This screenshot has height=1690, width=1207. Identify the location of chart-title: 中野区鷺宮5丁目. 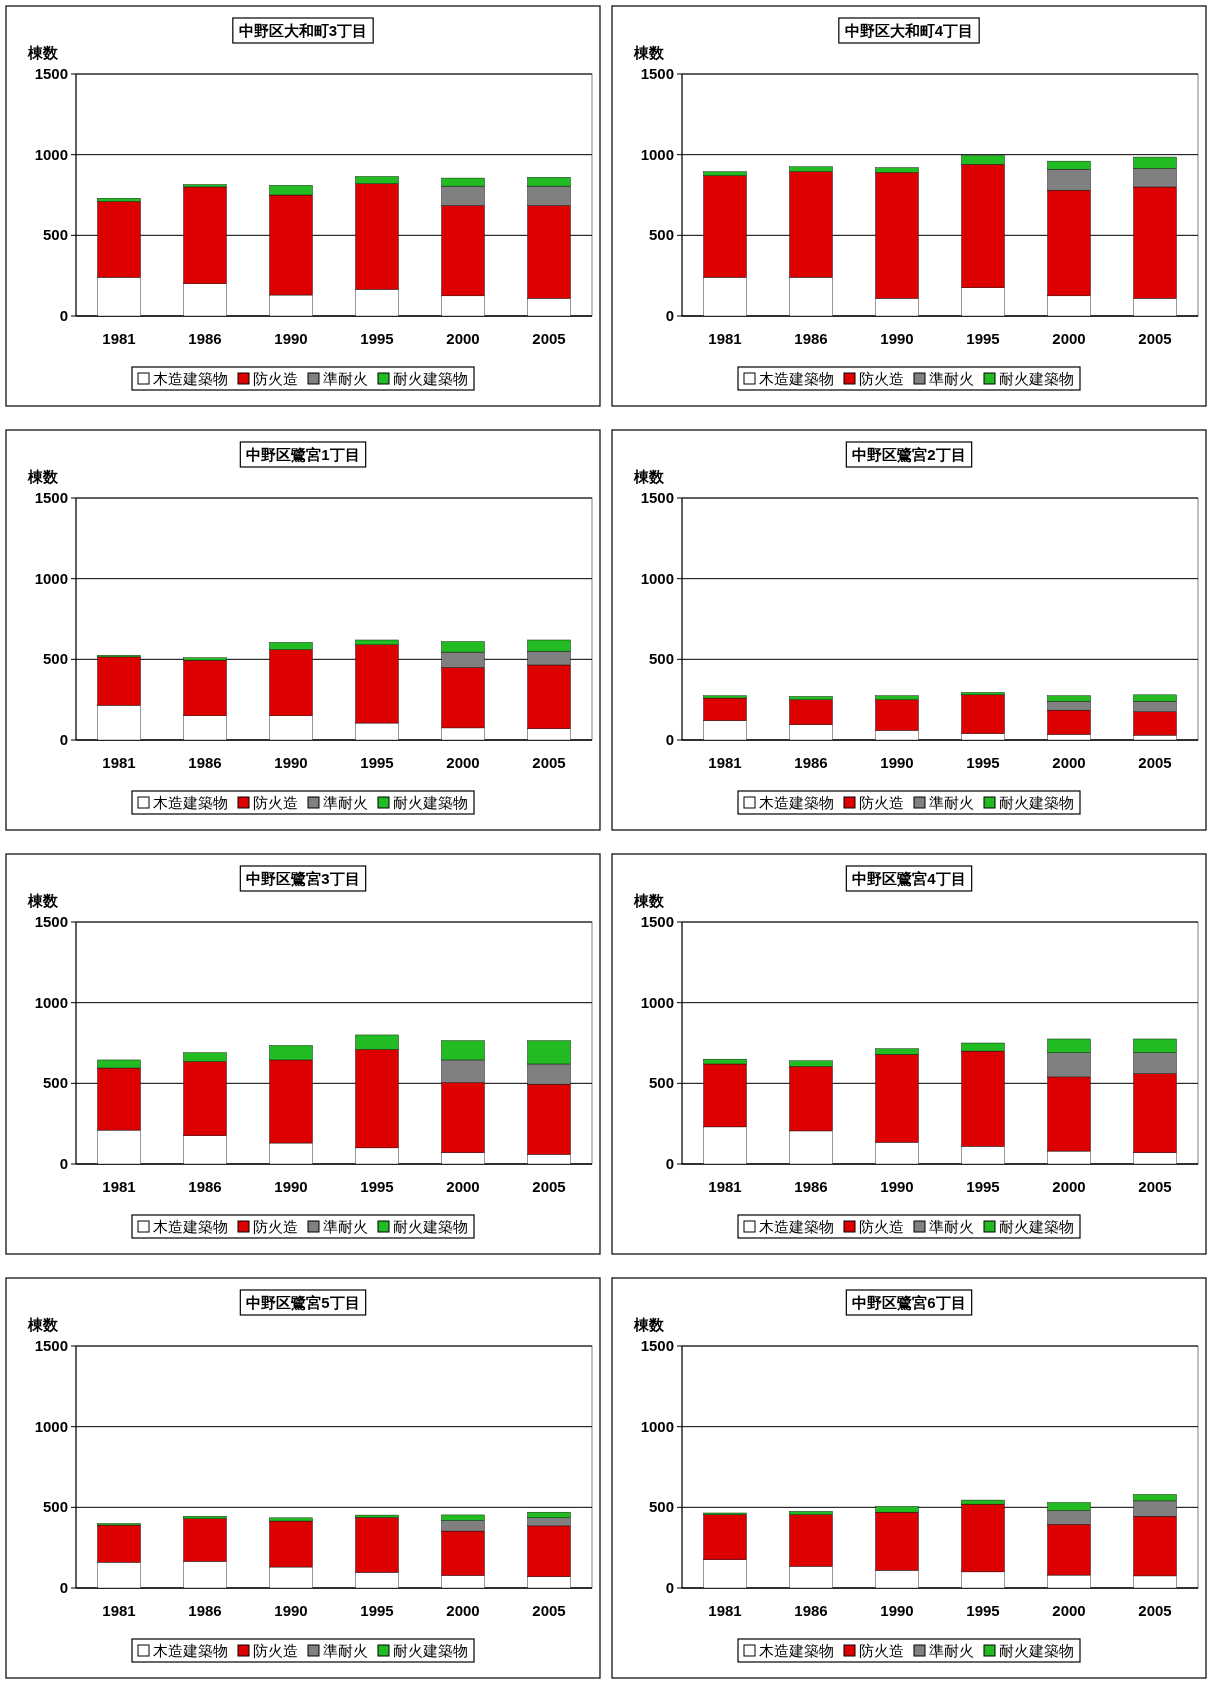
(303, 1302).